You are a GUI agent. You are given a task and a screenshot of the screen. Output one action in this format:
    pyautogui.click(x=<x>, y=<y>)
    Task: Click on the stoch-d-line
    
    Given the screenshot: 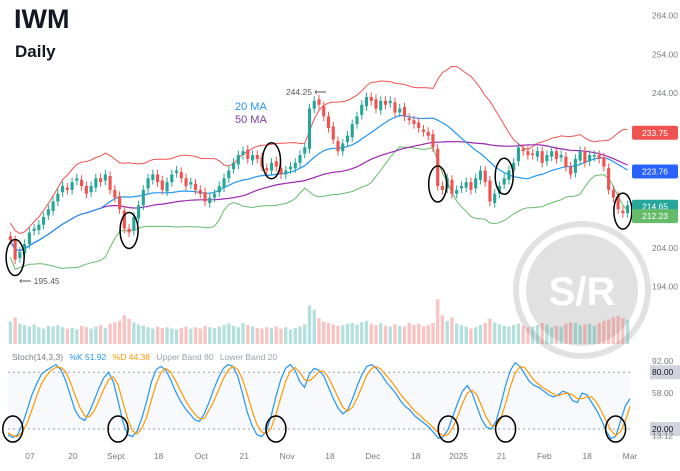 What is the action you would take?
    pyautogui.click(x=319, y=401)
    